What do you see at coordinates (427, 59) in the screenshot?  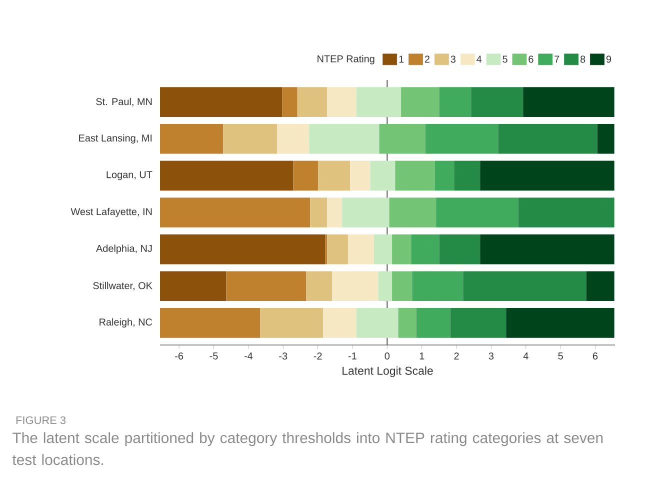 I see `legend-label: 2` at bounding box center [427, 59].